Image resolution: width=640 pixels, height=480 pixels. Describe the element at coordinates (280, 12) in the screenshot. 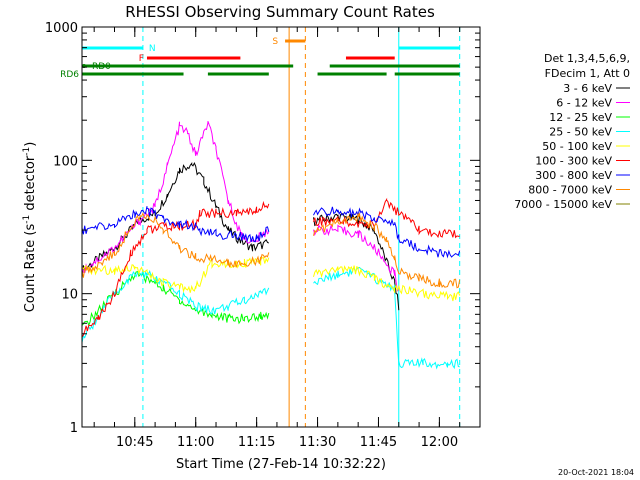

I see `chart-title: RHESSI Observing Summary Count Rates` at that location.